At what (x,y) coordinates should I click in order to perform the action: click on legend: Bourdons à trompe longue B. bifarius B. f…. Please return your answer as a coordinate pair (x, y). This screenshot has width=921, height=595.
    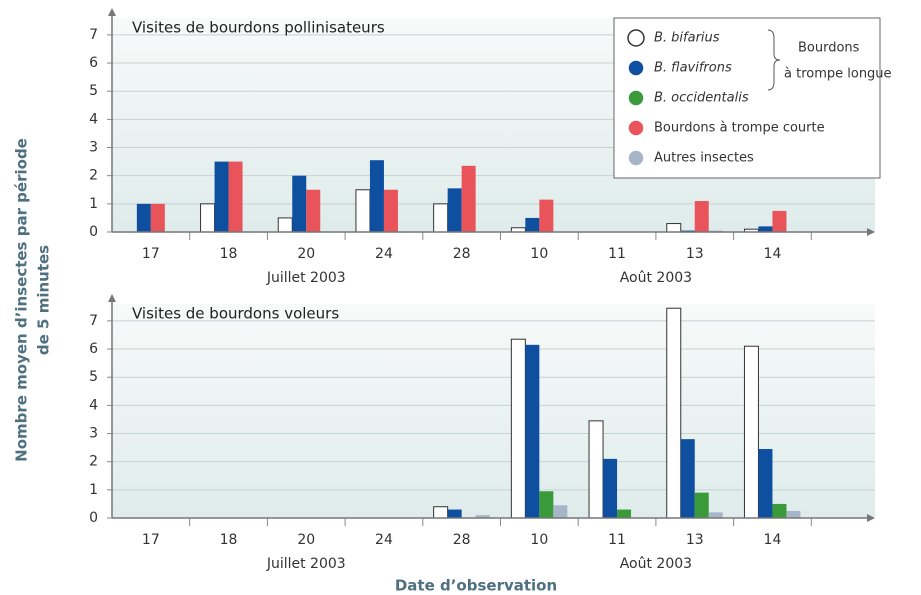
    Looking at the image, I should click on (752, 98).